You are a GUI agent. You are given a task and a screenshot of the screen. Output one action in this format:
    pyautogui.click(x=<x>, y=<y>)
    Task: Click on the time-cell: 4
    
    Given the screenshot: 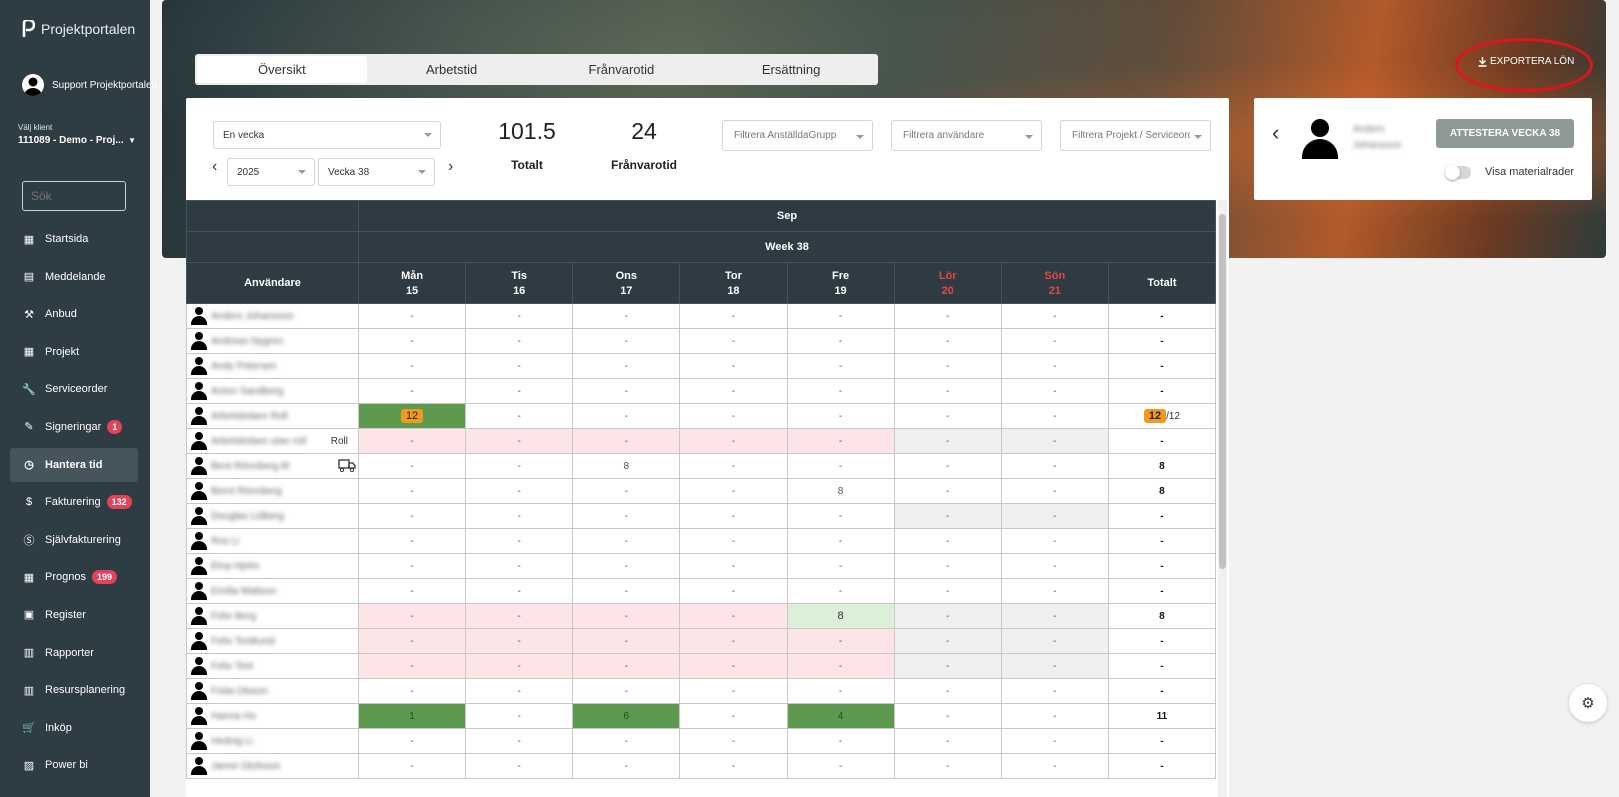 What is the action you would take?
    pyautogui.click(x=840, y=716)
    